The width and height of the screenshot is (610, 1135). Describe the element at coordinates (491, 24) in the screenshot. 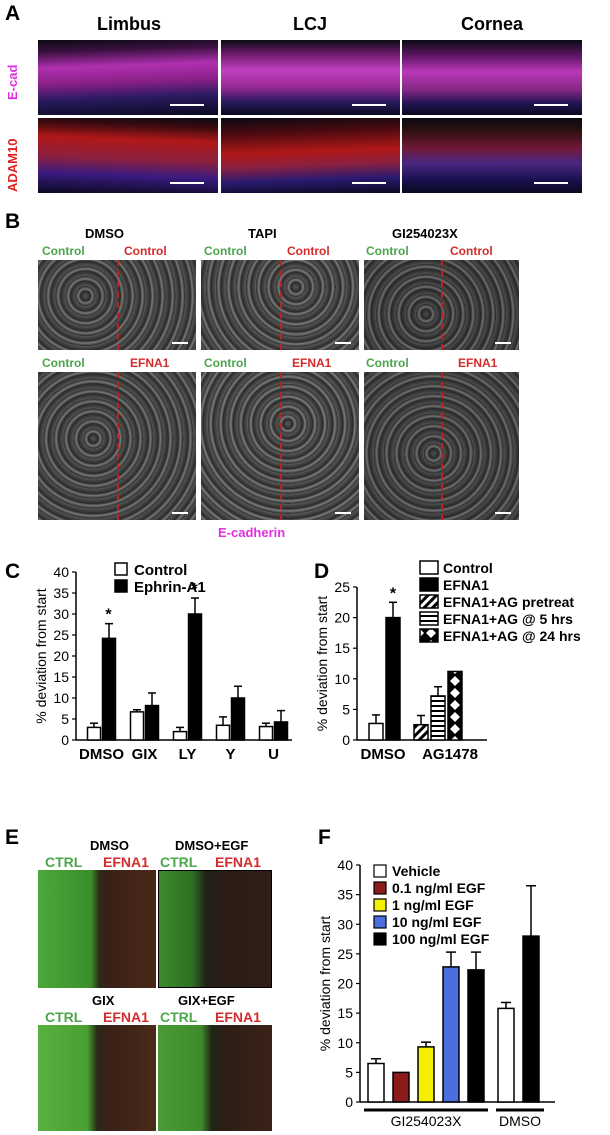

I see `column-header-cornea: Cornea` at that location.